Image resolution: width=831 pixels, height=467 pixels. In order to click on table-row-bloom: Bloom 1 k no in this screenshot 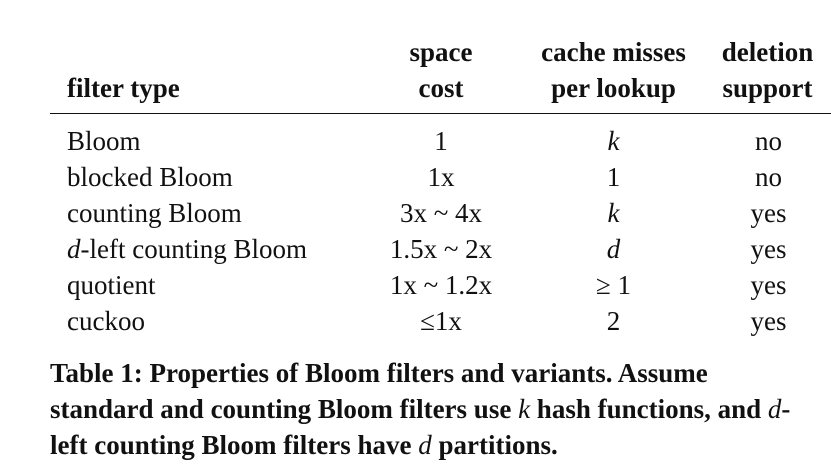, I will do `click(440, 137)`.